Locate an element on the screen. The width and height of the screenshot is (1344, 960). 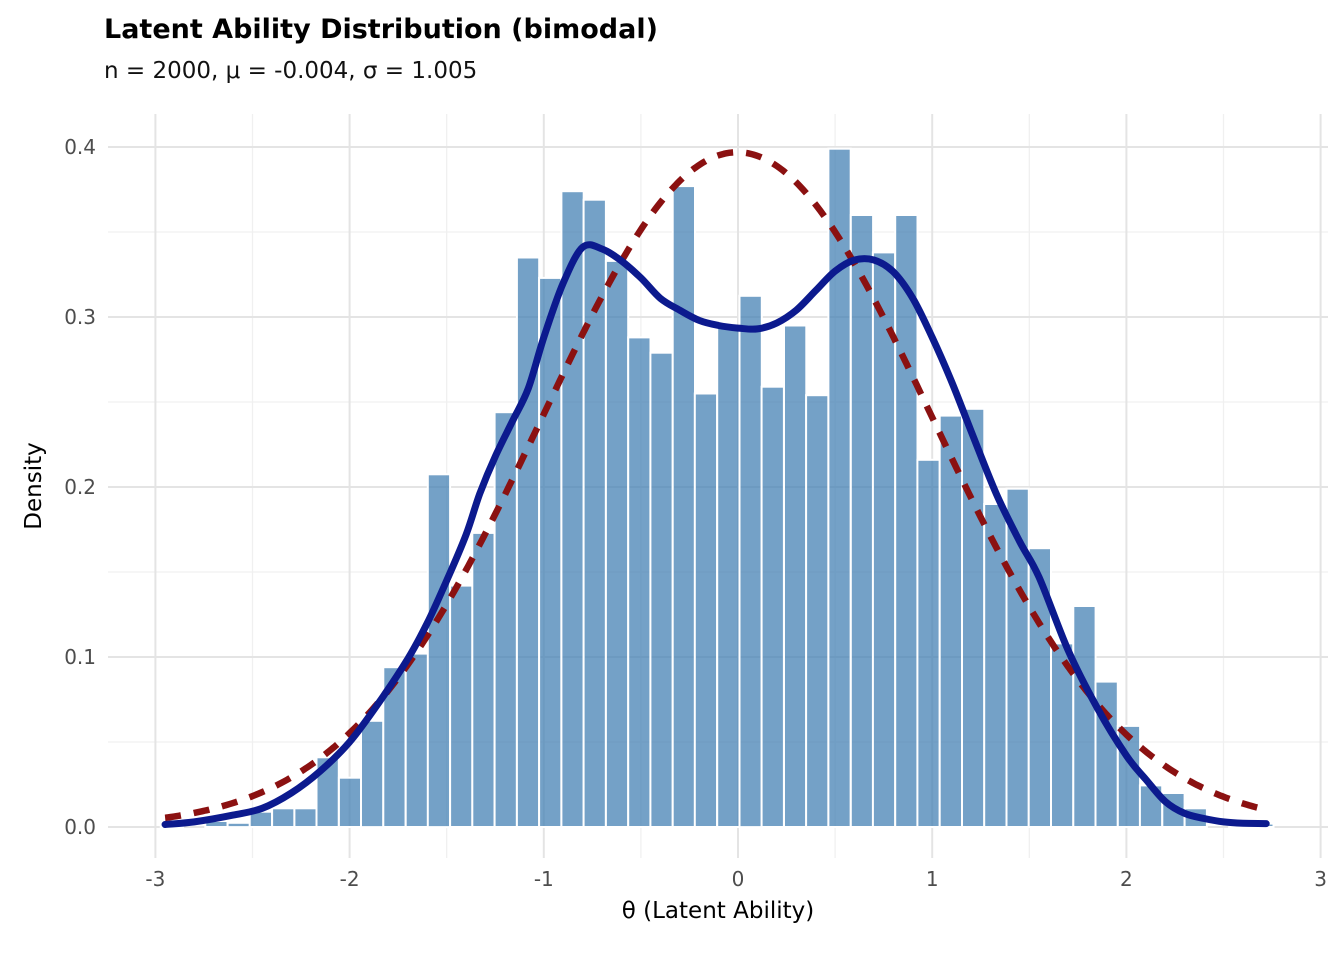
y-tick-label: 0.3 is located at coordinates (80, 317).